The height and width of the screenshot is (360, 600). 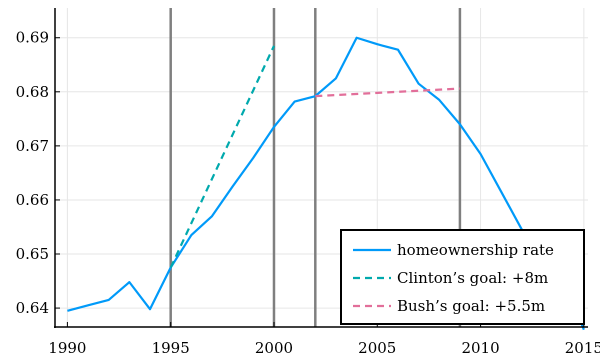 What do you see at coordinates (377, 348) in the screenshot?
I see `x-tick-label: 2005` at bounding box center [377, 348].